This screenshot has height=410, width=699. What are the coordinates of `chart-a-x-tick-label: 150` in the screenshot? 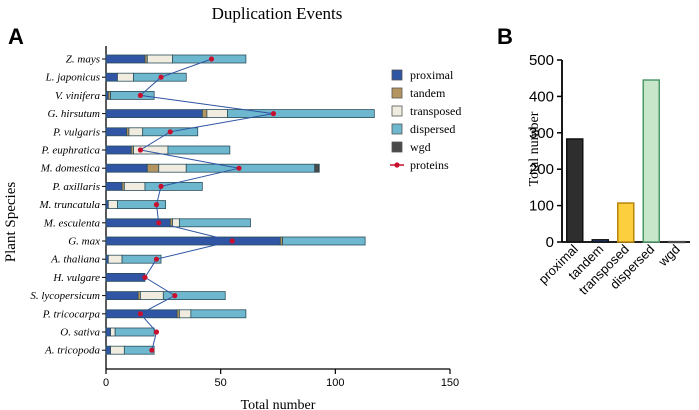 It's located at (450, 383).